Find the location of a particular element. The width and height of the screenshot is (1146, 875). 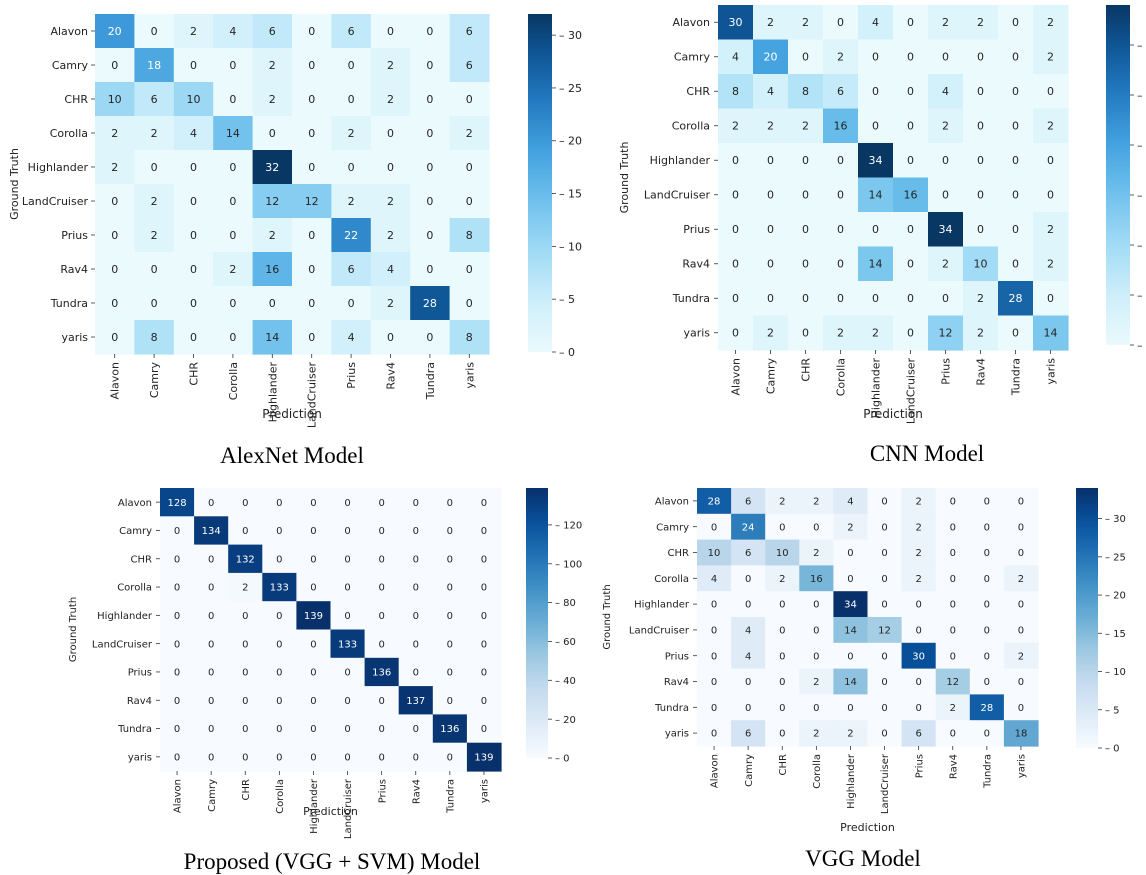

column-tick-label: yaris is located at coordinates (485, 791).